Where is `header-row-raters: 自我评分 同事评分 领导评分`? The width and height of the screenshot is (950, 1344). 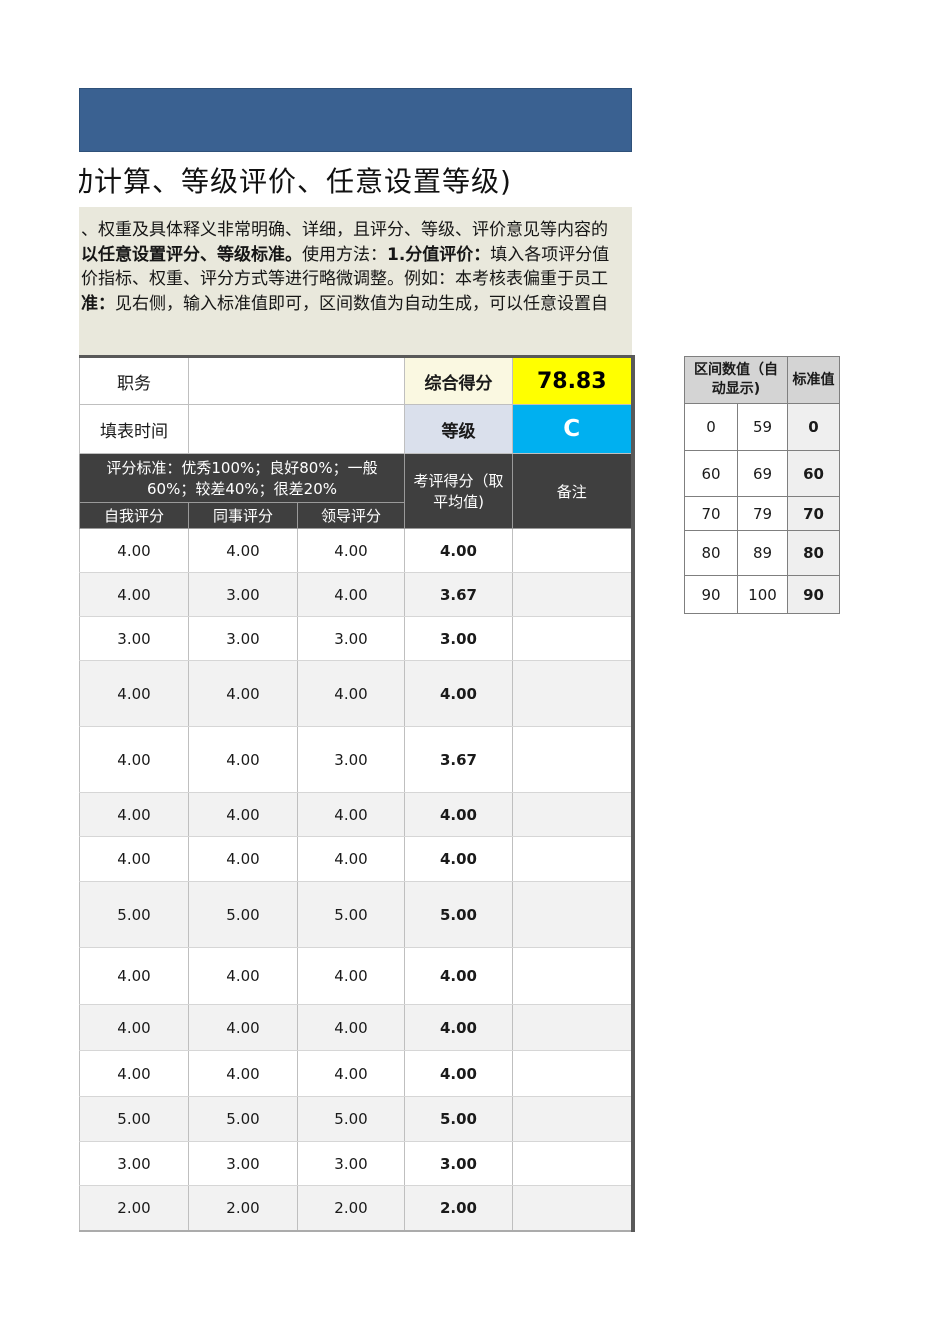
header-row-raters: 自我评分 同事评分 领导评分 is located at coordinates (356, 515).